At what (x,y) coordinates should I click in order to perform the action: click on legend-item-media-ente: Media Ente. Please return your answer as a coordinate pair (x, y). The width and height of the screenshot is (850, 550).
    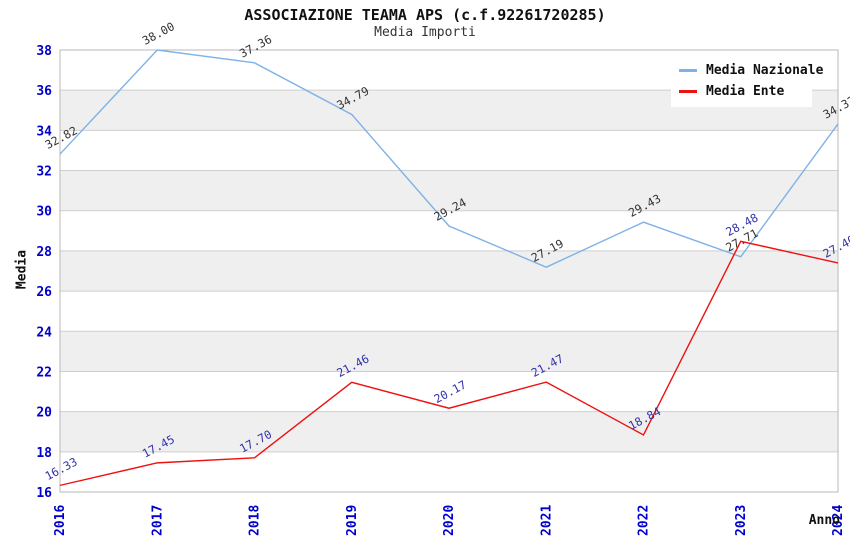
    Looking at the image, I should click on (740, 91).